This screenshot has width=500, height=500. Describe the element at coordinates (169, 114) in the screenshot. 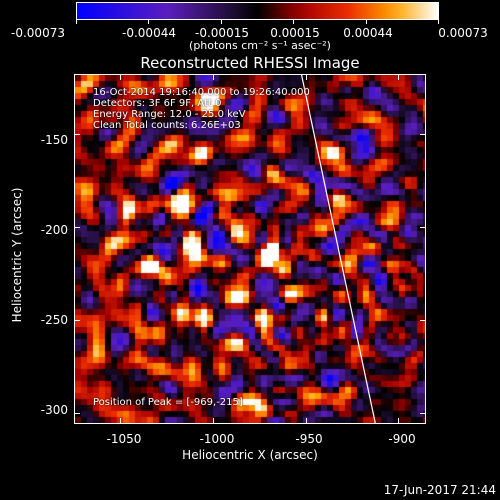

I see `info-line-3: Energy Range: 12.0 - 25.0 keV` at that location.